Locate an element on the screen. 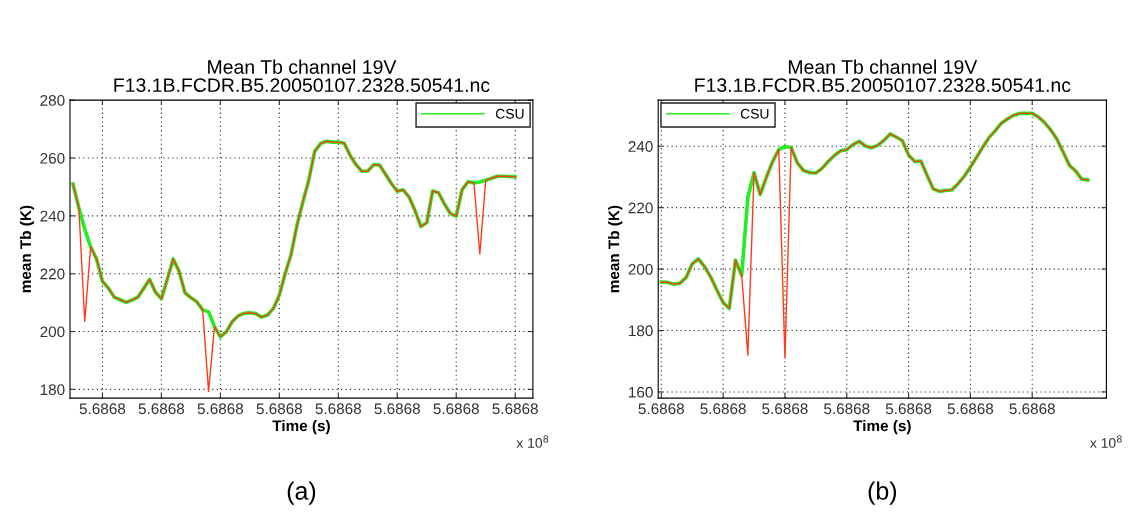  y-tick-label: 280 is located at coordinates (52, 100).